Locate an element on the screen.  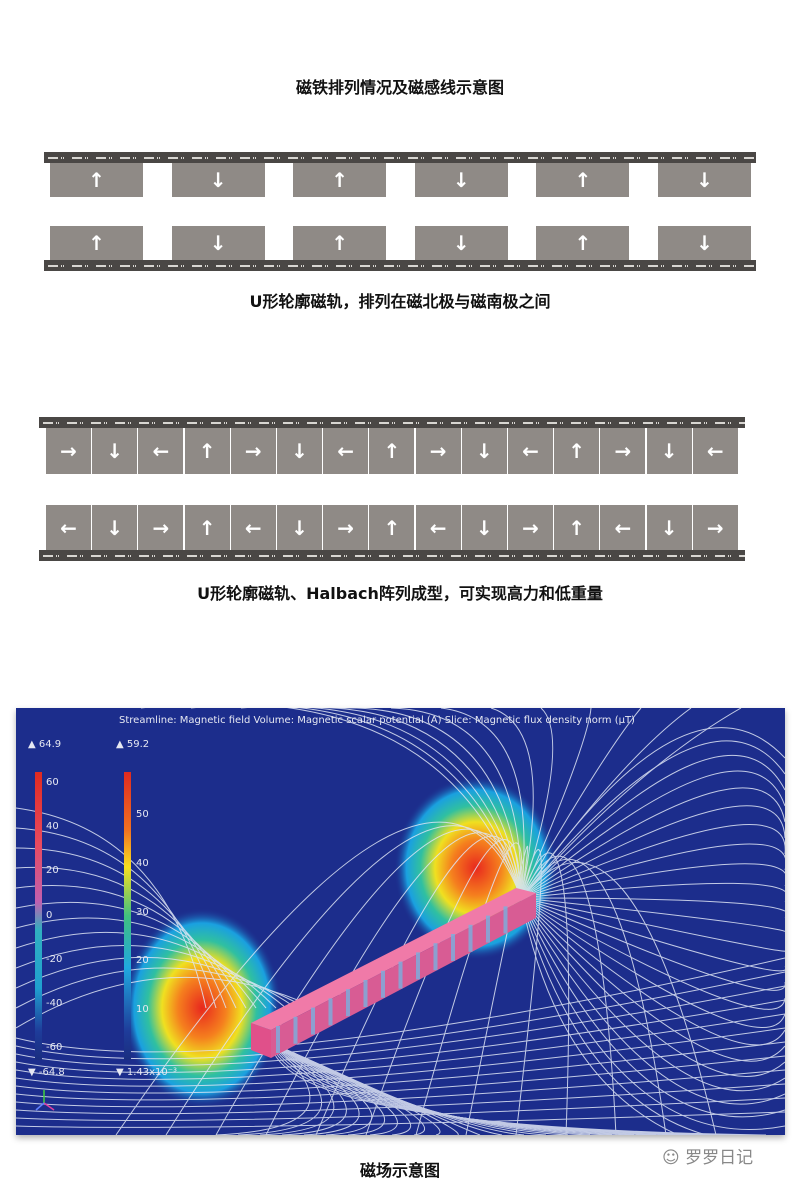
watermark: ☺ 罗罗日记 is located at coordinates (707, 1155).